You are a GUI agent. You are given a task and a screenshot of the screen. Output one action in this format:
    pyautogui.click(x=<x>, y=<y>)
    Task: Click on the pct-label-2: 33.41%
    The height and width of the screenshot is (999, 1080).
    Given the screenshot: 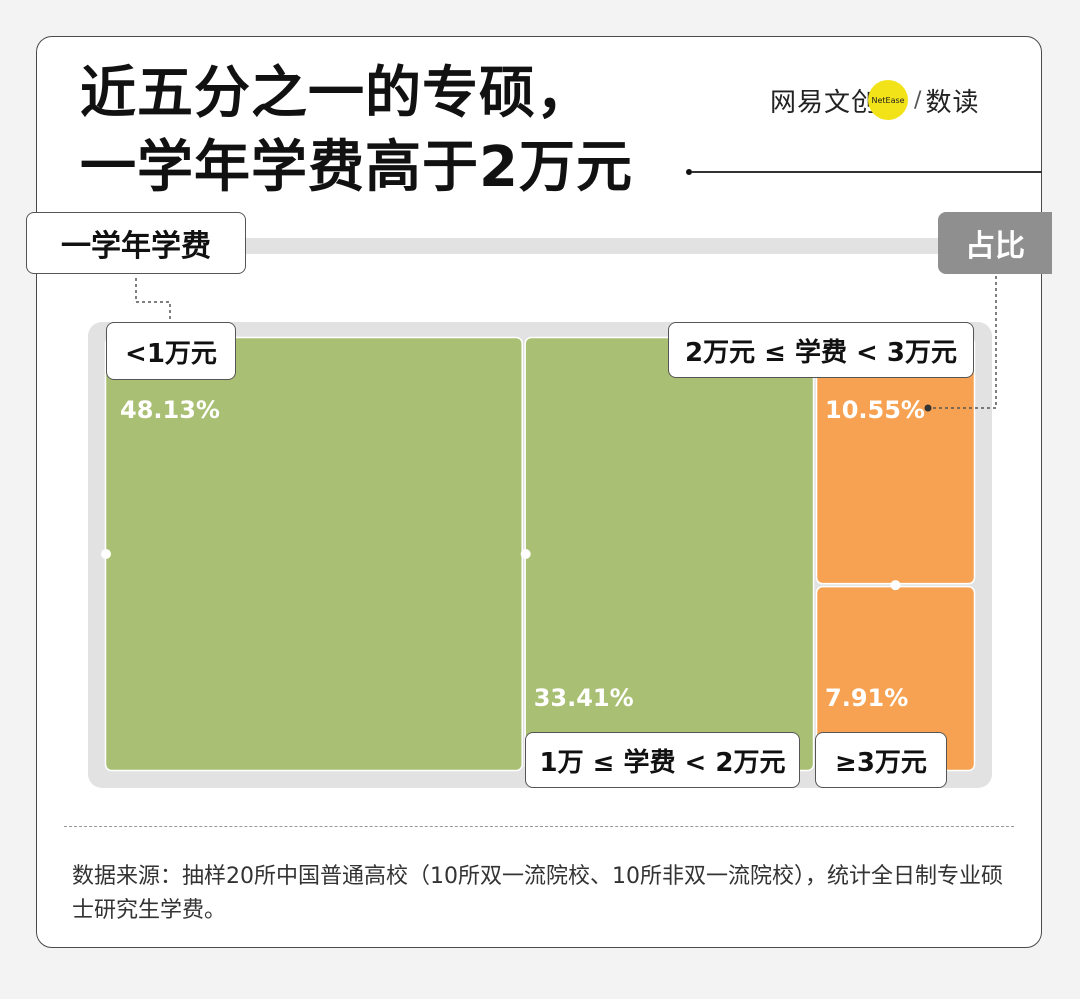 What is the action you would take?
    pyautogui.click(x=583, y=698)
    